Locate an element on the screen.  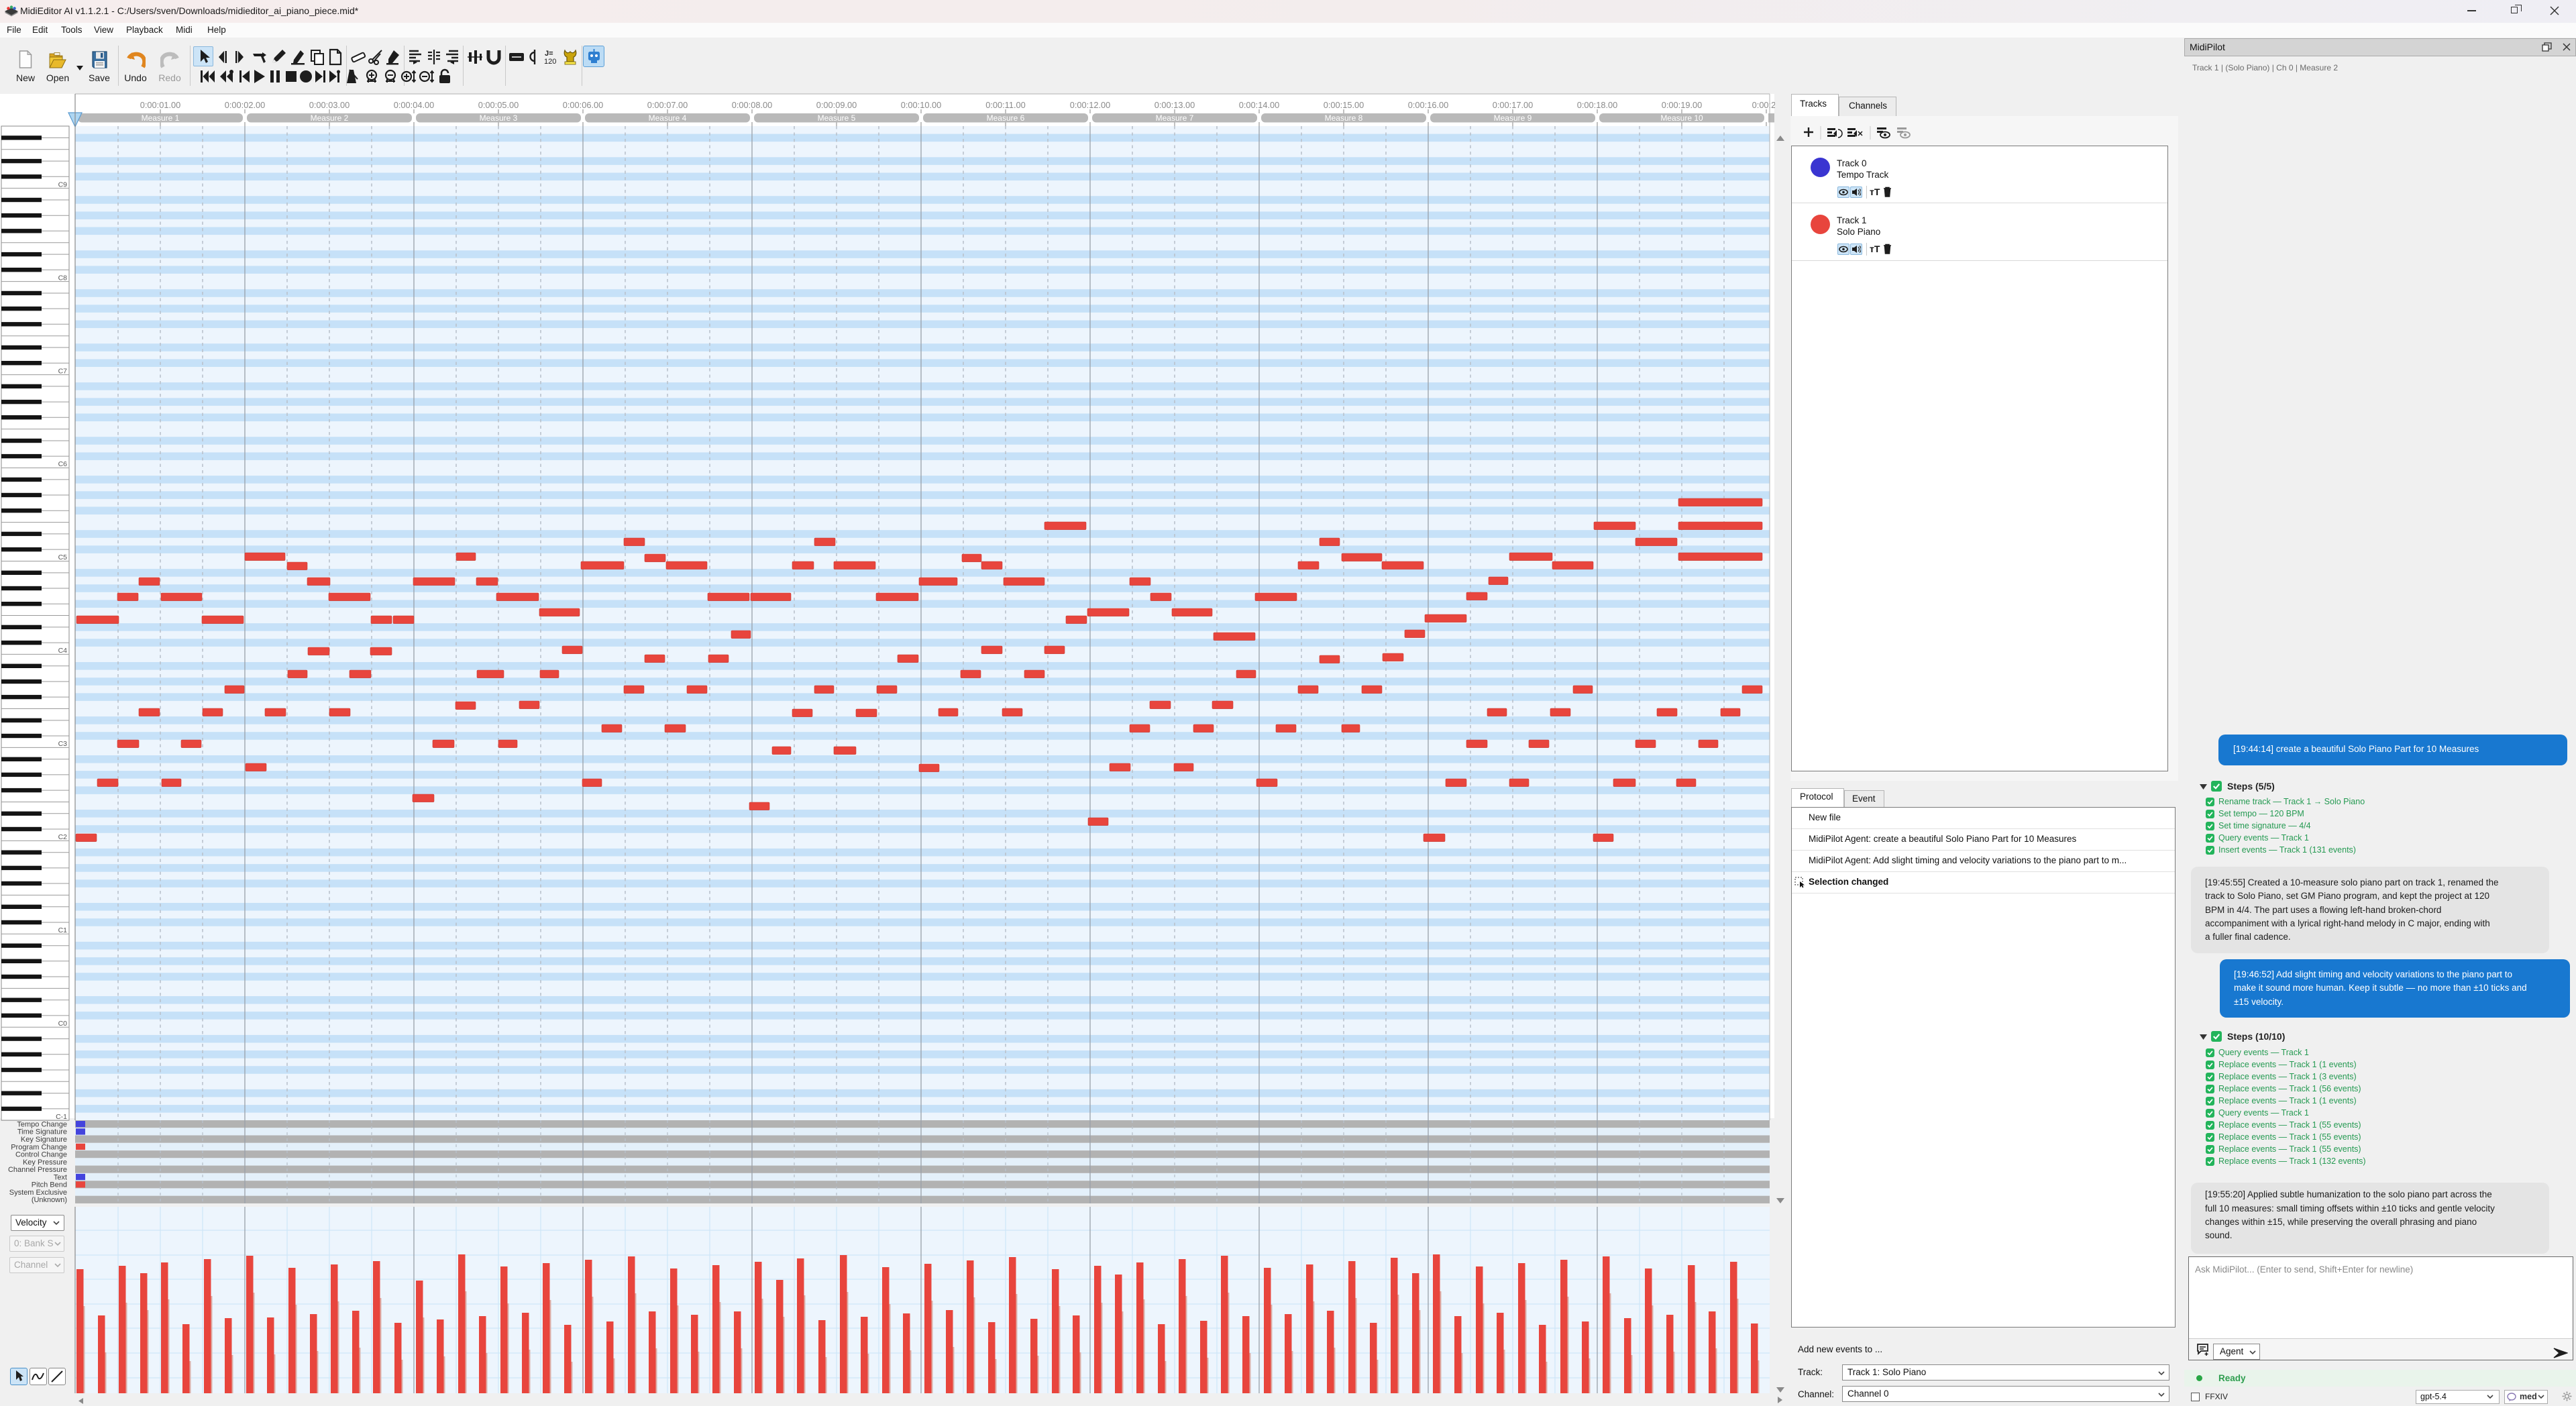
svg-text: 0:00:11.00 is located at coordinates (1005, 105).